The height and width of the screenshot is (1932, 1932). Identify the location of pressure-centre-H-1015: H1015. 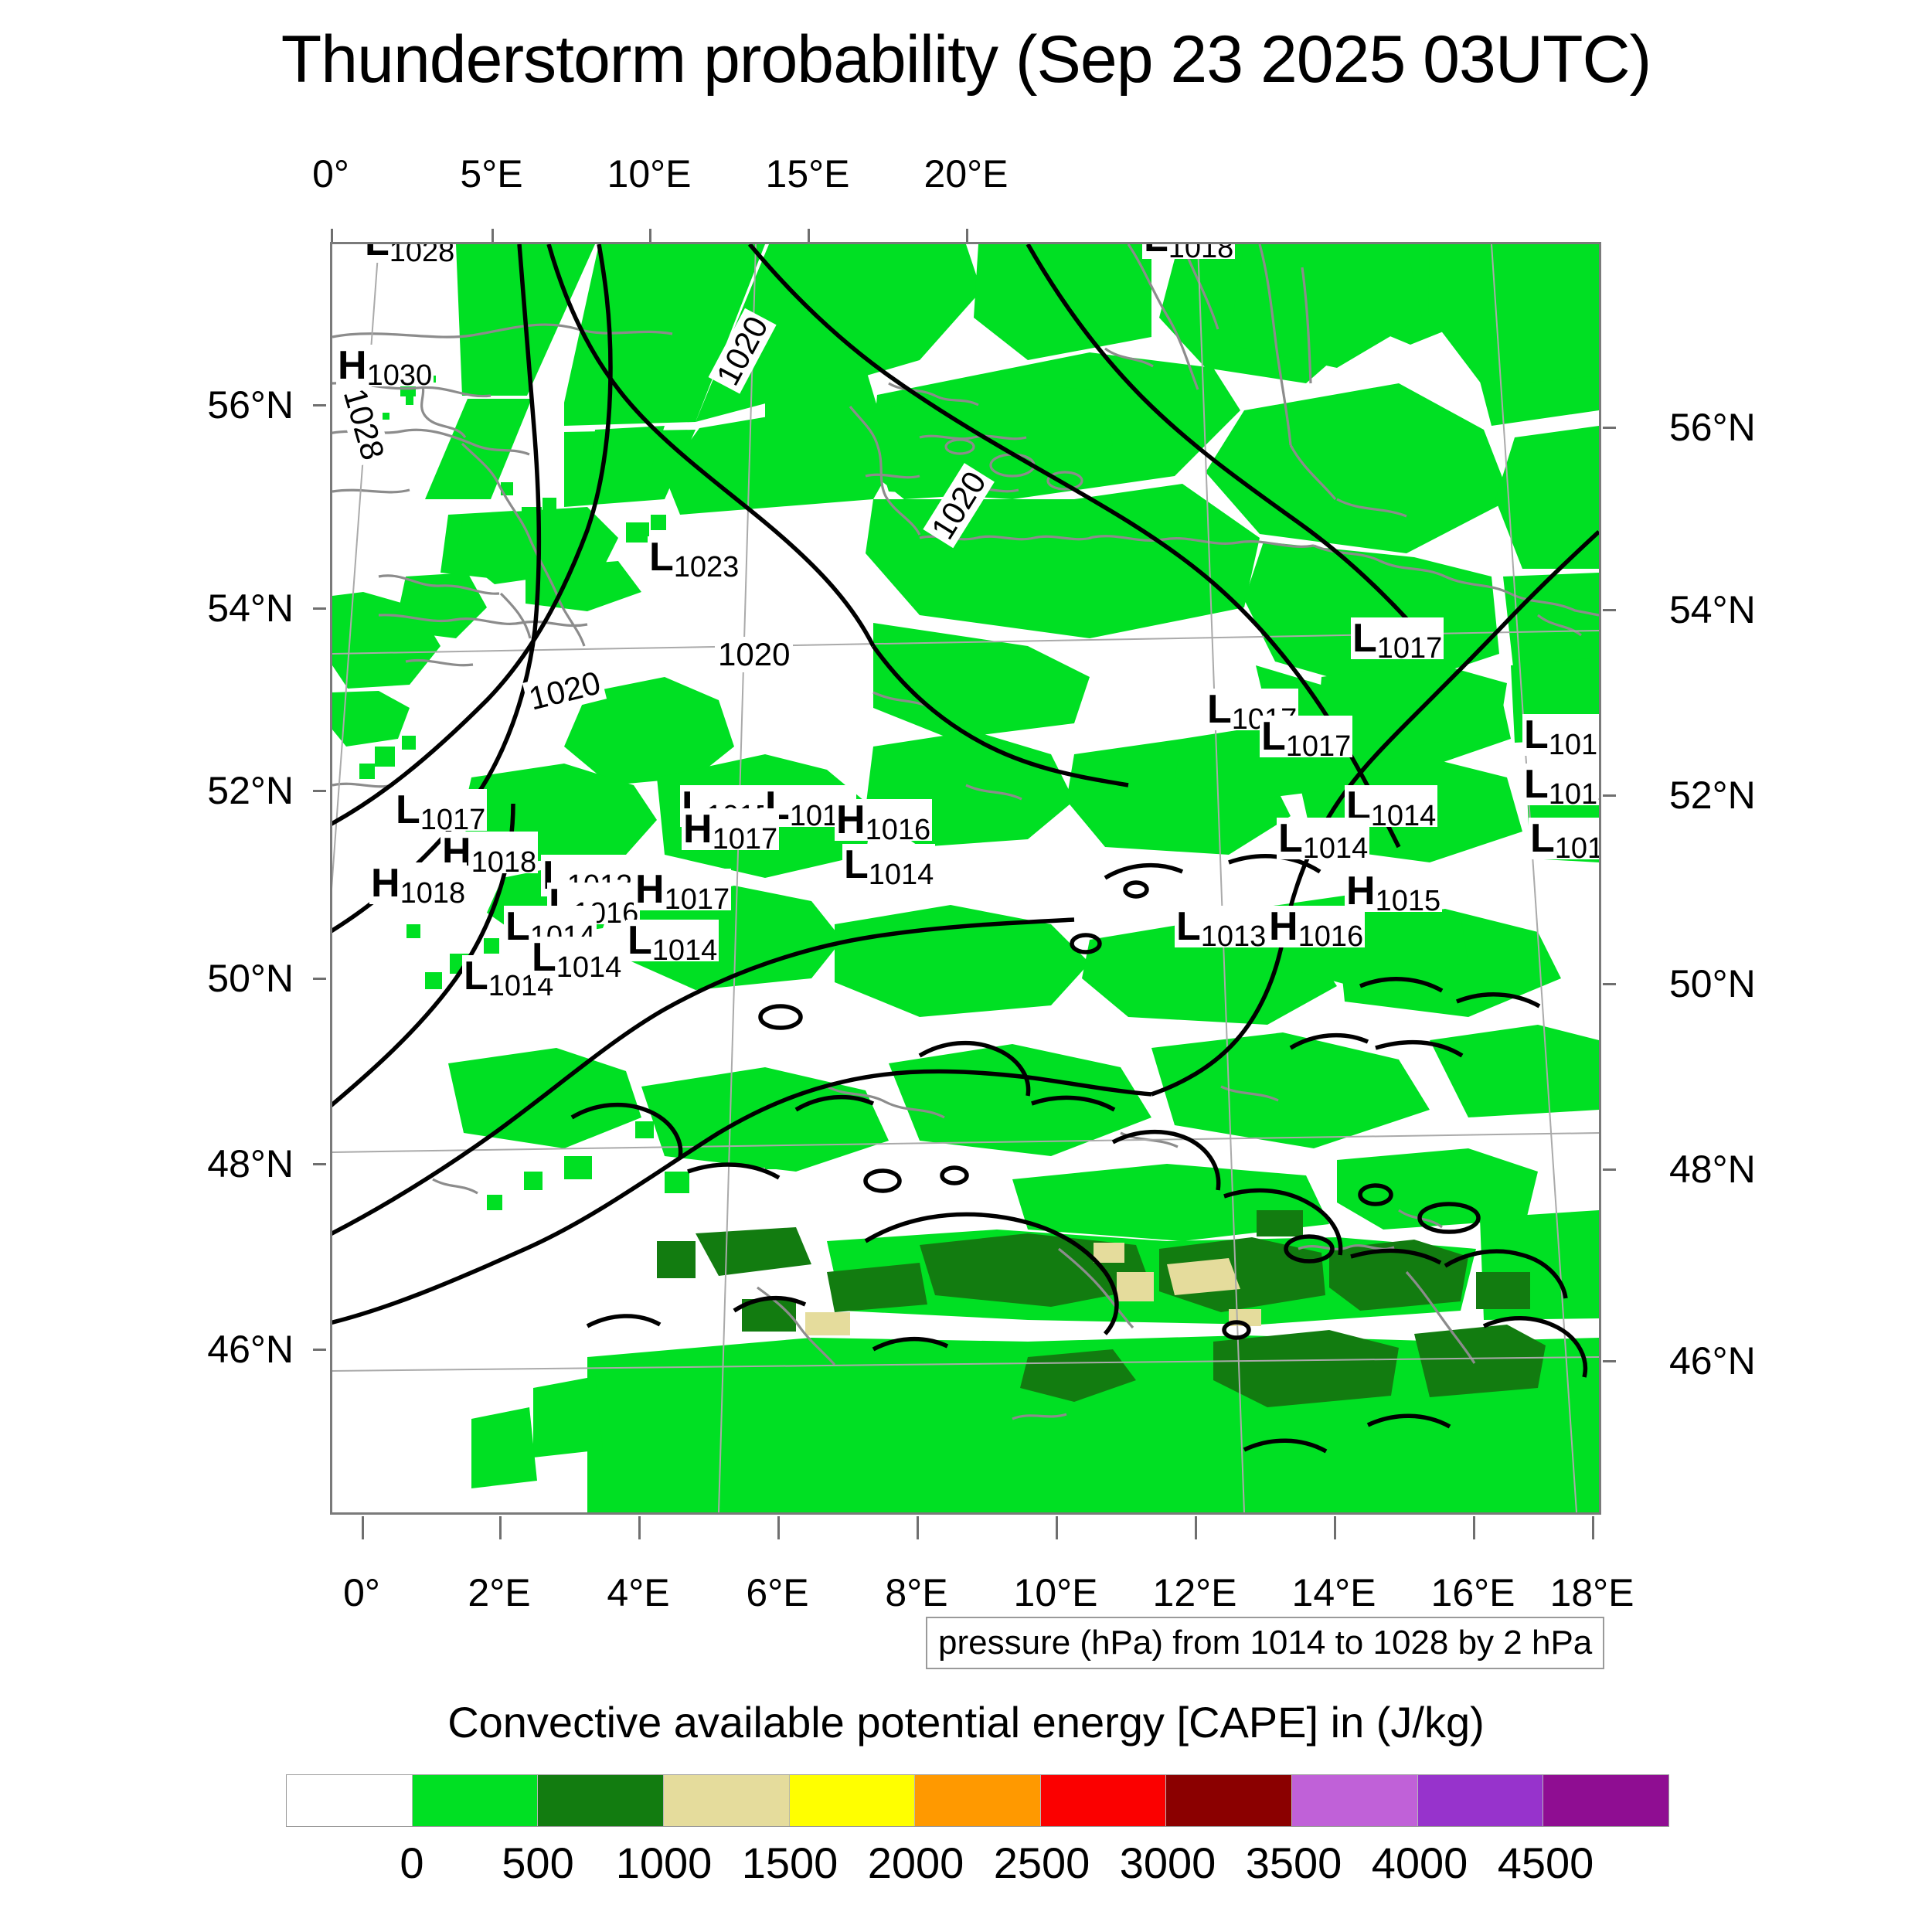
(1394, 893).